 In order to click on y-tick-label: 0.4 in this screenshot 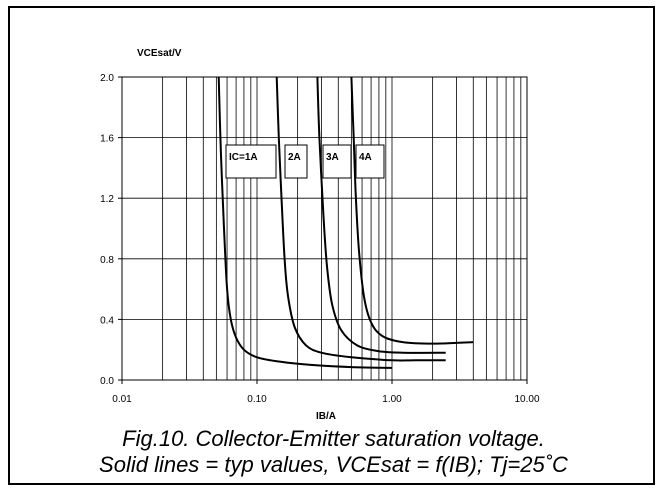, I will do `click(107, 320)`.